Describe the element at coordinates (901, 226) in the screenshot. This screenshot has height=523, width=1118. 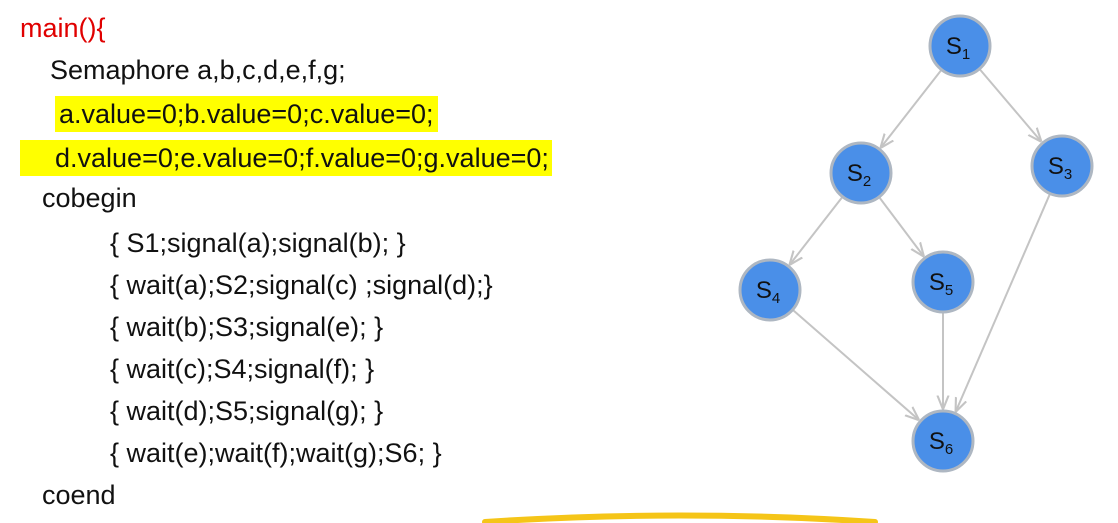
I see `edge-s2-to-s5` at that location.